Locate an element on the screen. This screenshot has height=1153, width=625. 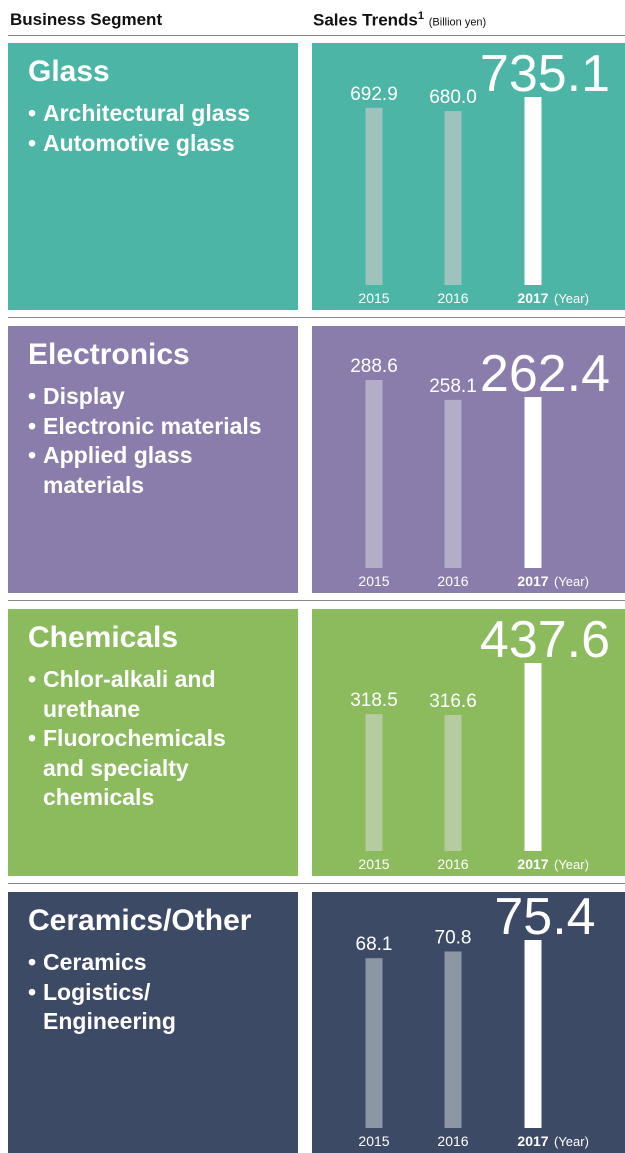
segment-item: Logistics/Engineering is located at coordinates (102, 1007).